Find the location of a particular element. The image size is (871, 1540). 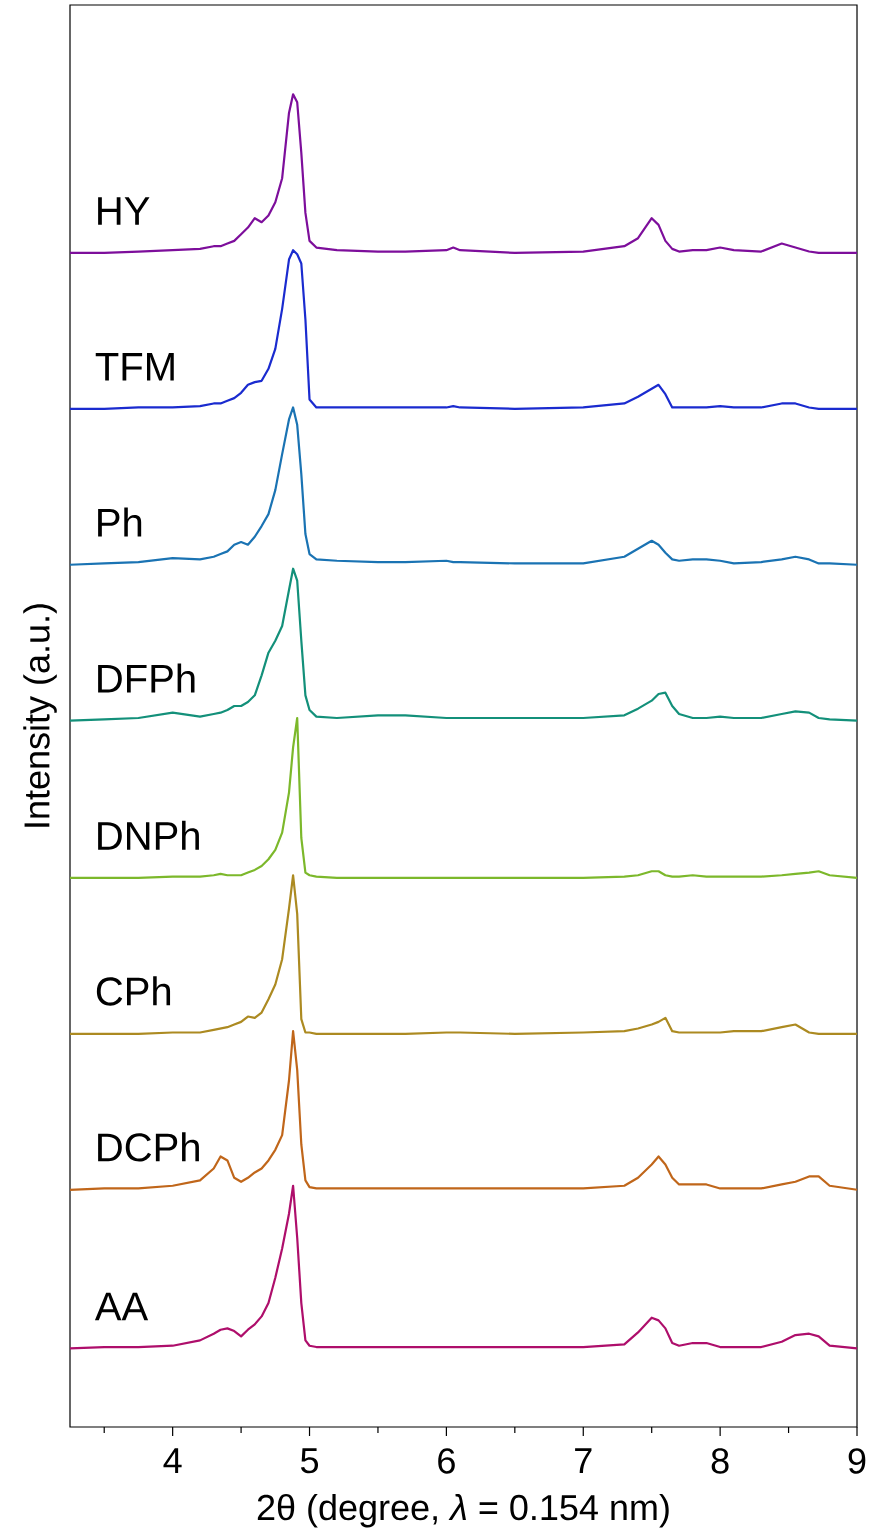

series-label: HY is located at coordinates (124, 211).